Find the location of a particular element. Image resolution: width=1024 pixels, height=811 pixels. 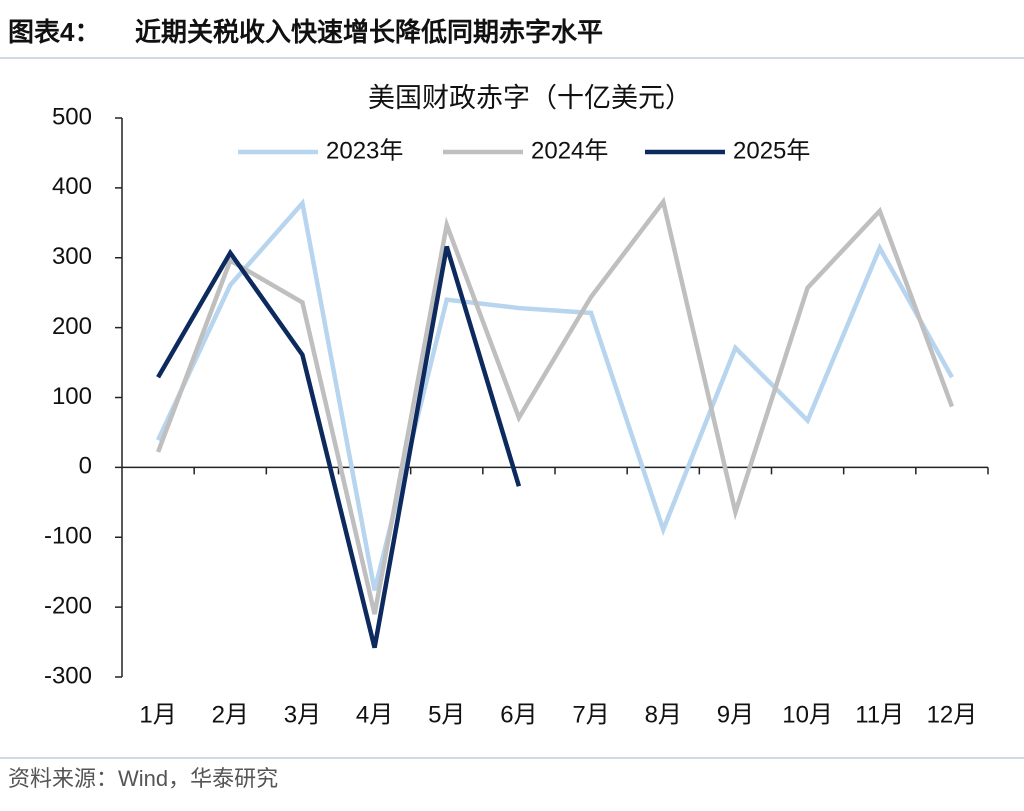

x-tick-label: 3月 is located at coordinates (302, 714).